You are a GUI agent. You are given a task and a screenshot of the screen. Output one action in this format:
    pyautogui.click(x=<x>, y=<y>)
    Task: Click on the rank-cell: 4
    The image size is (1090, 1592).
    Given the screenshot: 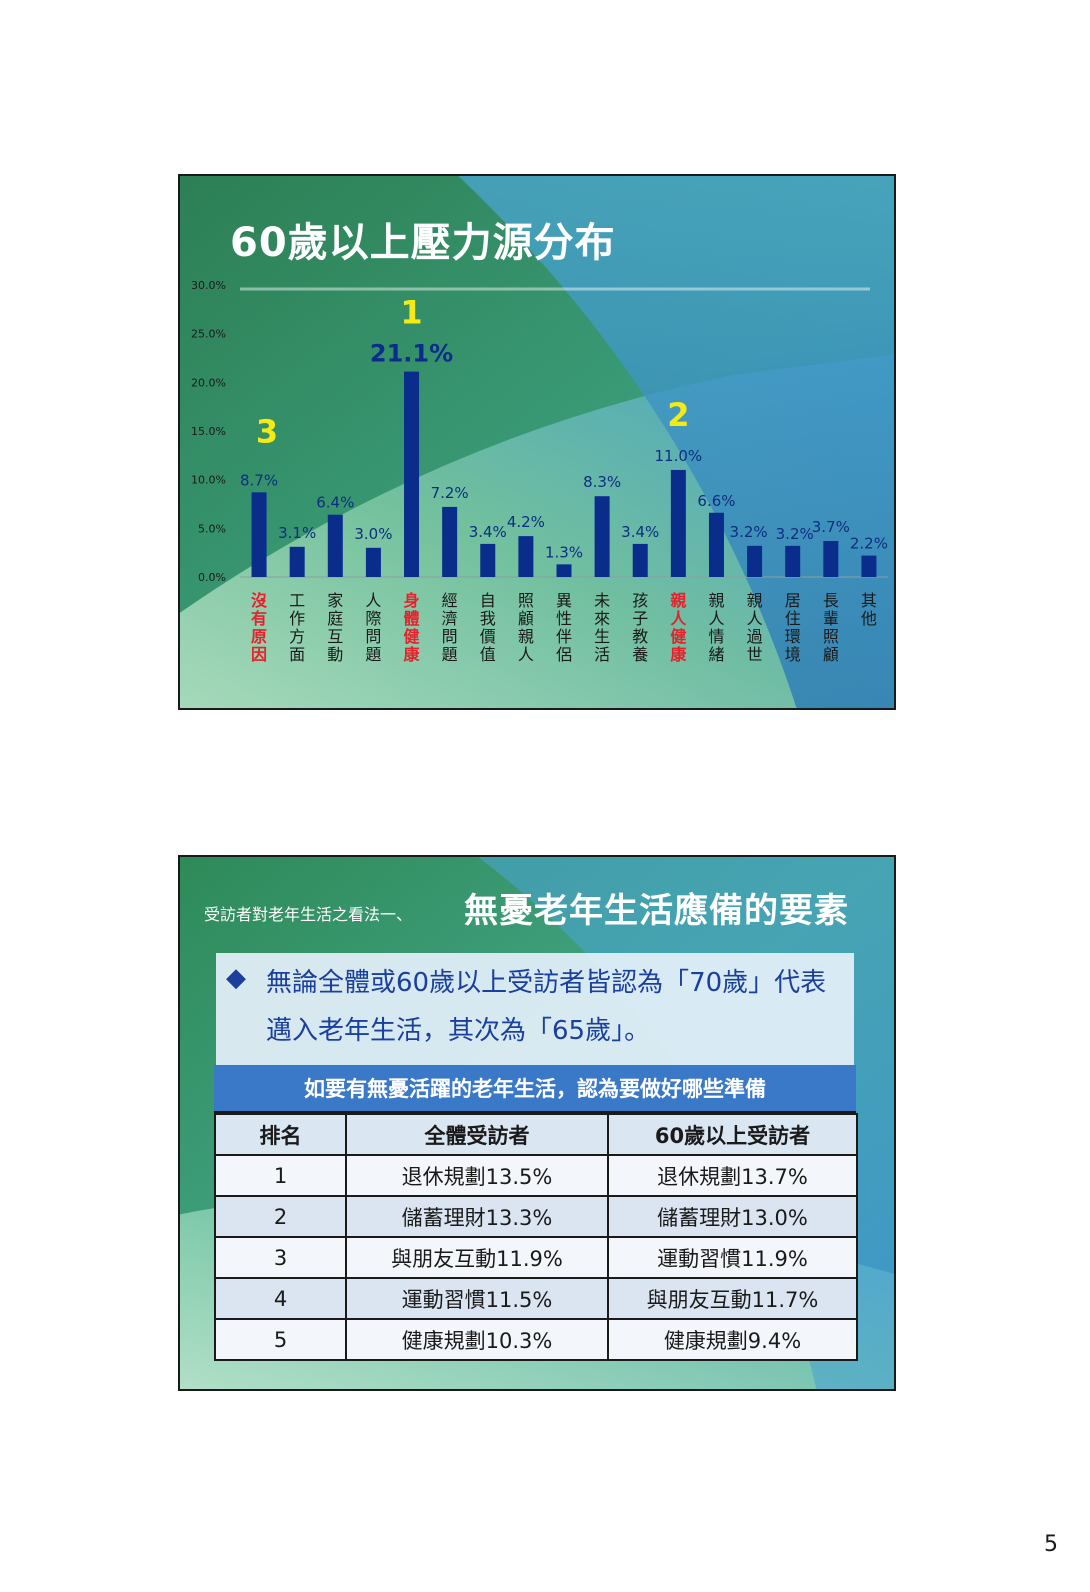 What is the action you would take?
    pyautogui.click(x=280, y=1298)
    